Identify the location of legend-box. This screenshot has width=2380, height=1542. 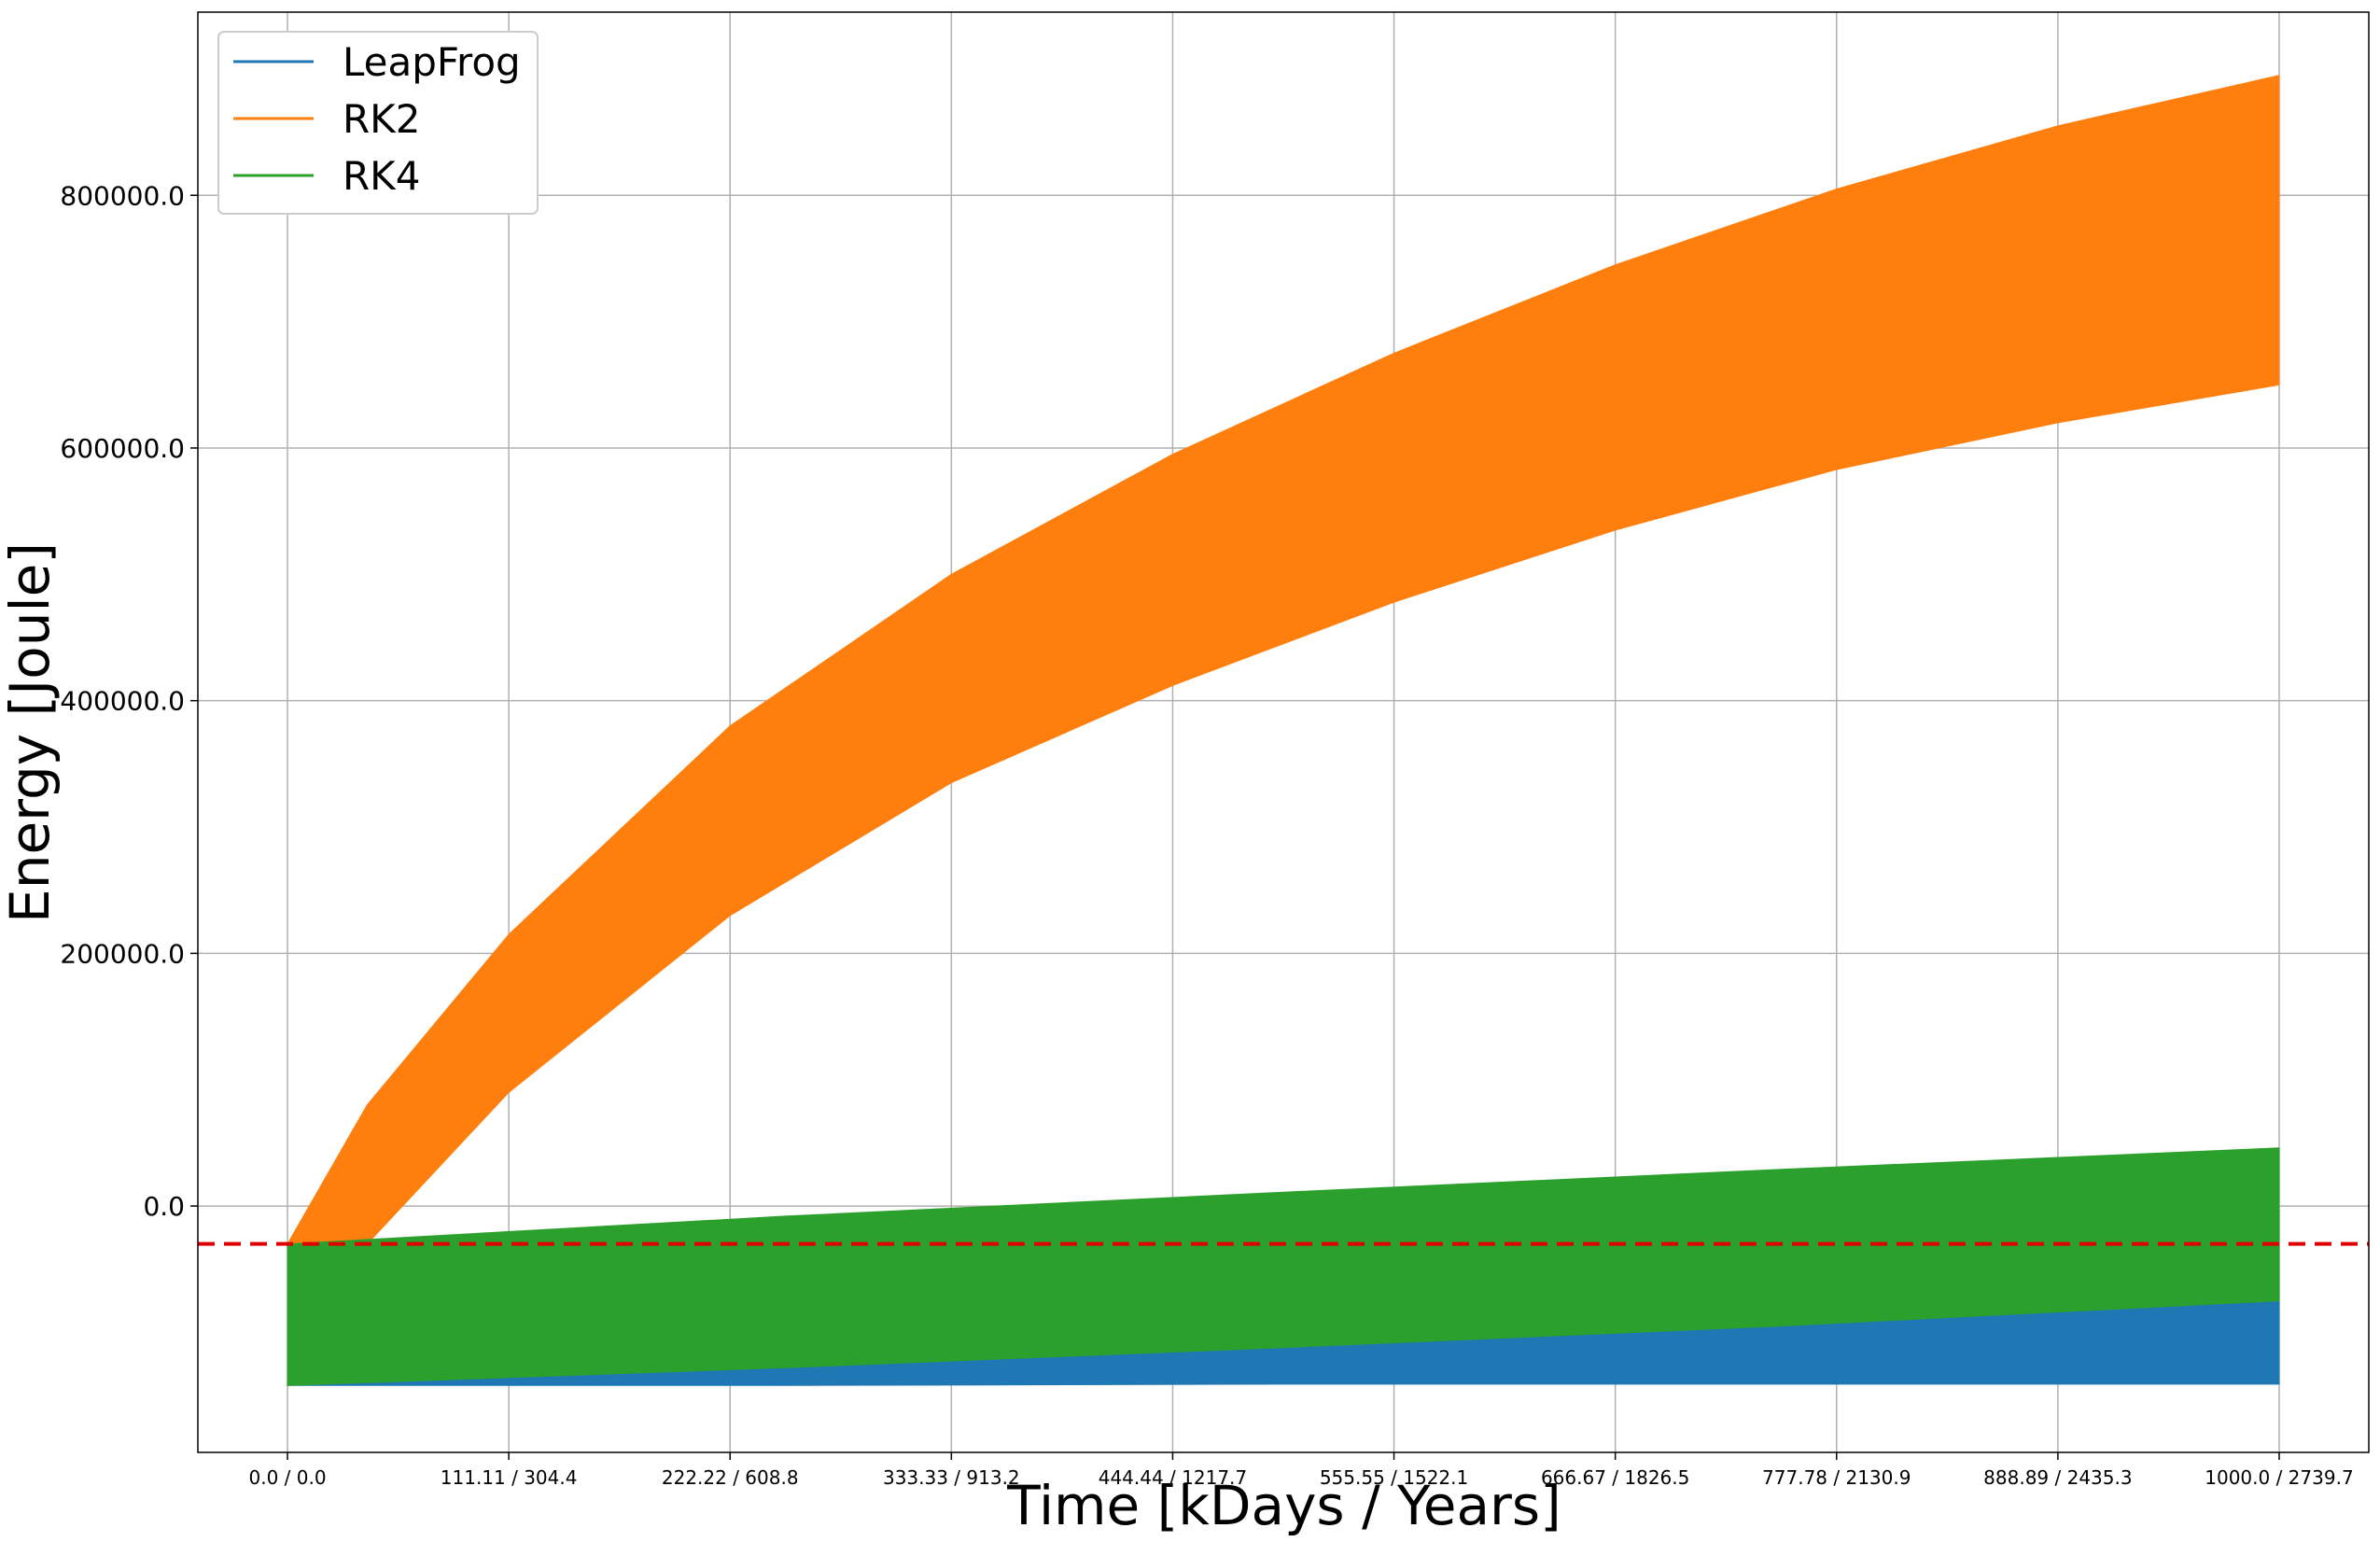
(378, 123).